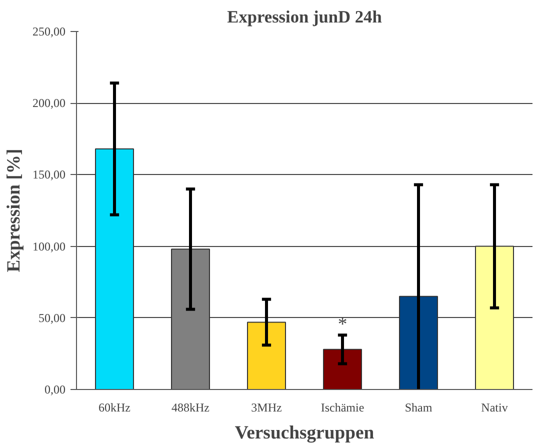 Image resolution: width=547 pixels, height=446 pixels. Describe the element at coordinates (304, 17) in the screenshot. I see `chart-title: Expression junD 24h` at that location.